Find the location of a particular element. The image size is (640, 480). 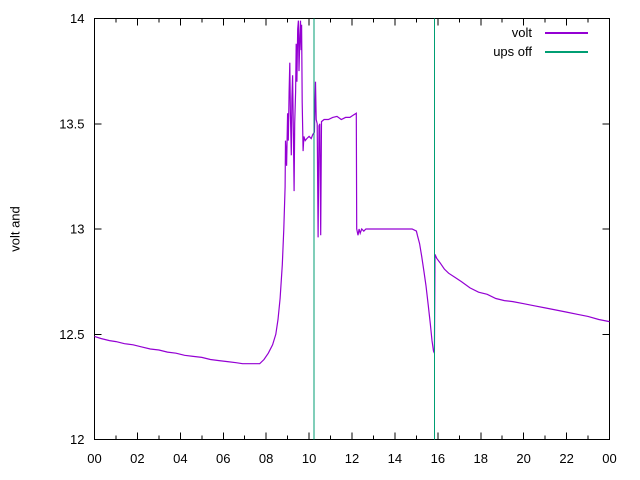

y-tick-label: 12 is located at coordinates (77, 439).